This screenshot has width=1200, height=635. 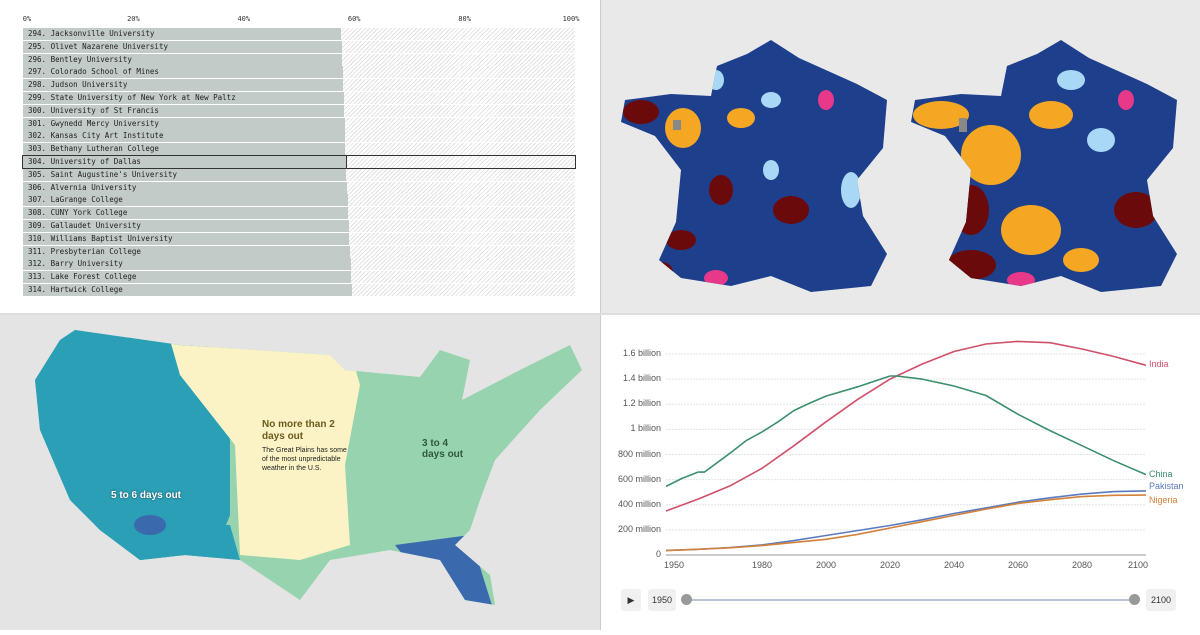 What do you see at coordinates (571, 19) in the screenshot?
I see `axis-tick: 100%` at bounding box center [571, 19].